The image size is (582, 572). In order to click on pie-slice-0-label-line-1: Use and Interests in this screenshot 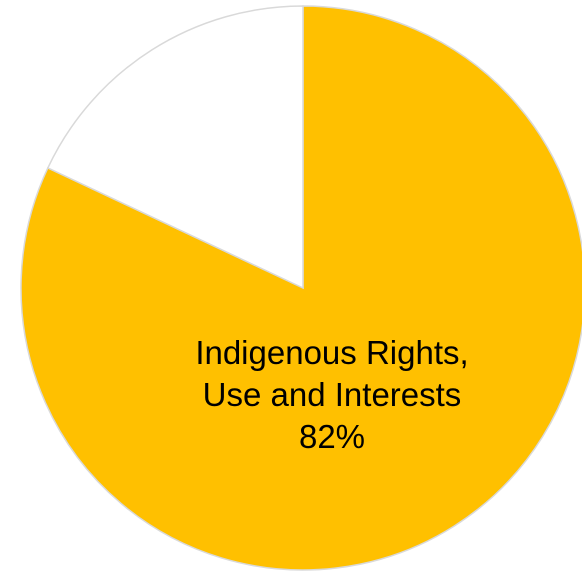, I will do `click(332, 394)`.